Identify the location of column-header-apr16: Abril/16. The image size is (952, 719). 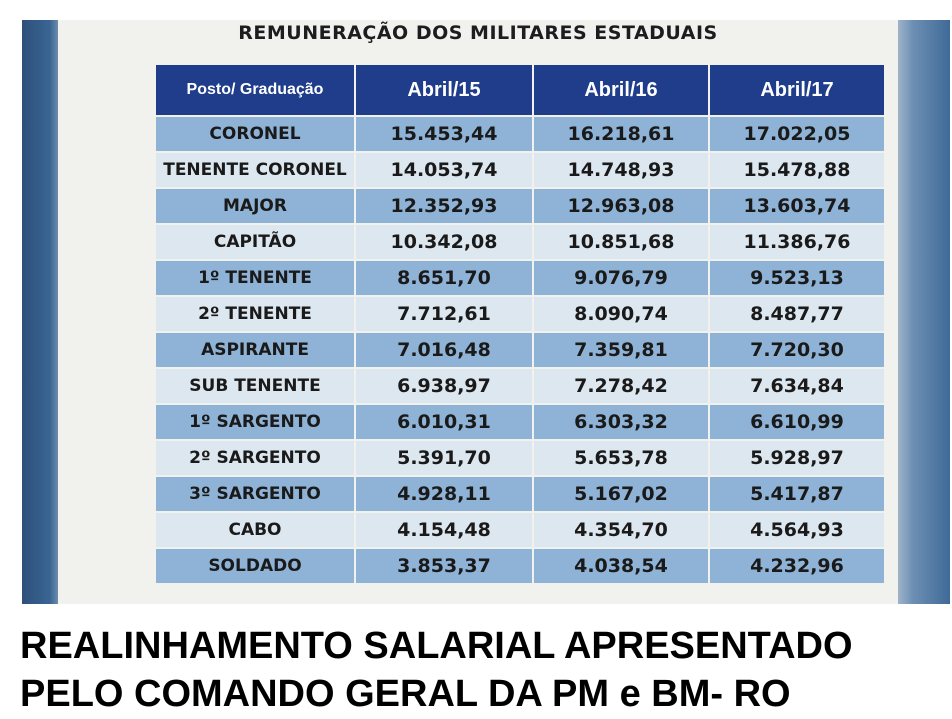
(622, 90).